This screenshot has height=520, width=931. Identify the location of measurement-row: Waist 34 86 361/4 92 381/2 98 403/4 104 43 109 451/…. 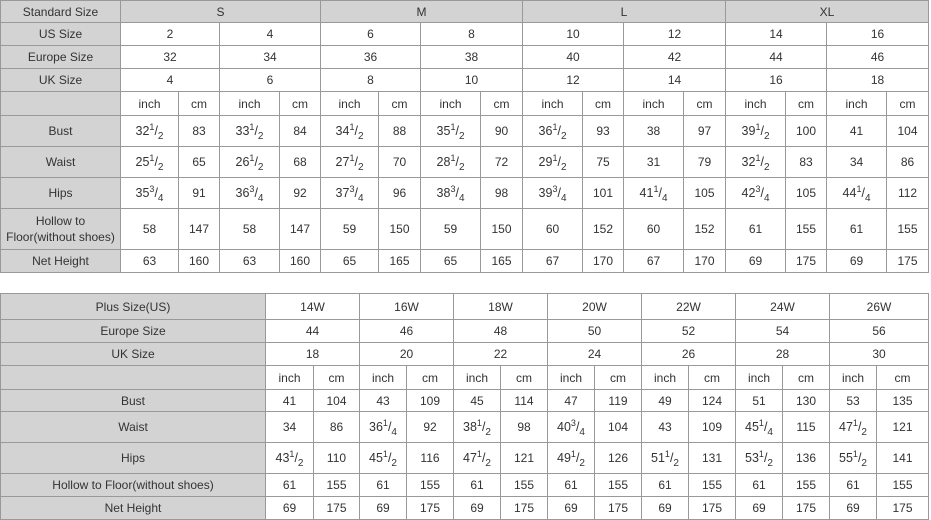
(464, 427).